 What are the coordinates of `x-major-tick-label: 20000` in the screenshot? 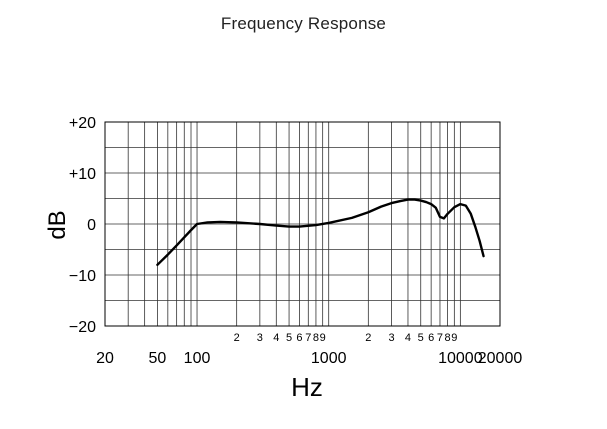 It's located at (500, 358).